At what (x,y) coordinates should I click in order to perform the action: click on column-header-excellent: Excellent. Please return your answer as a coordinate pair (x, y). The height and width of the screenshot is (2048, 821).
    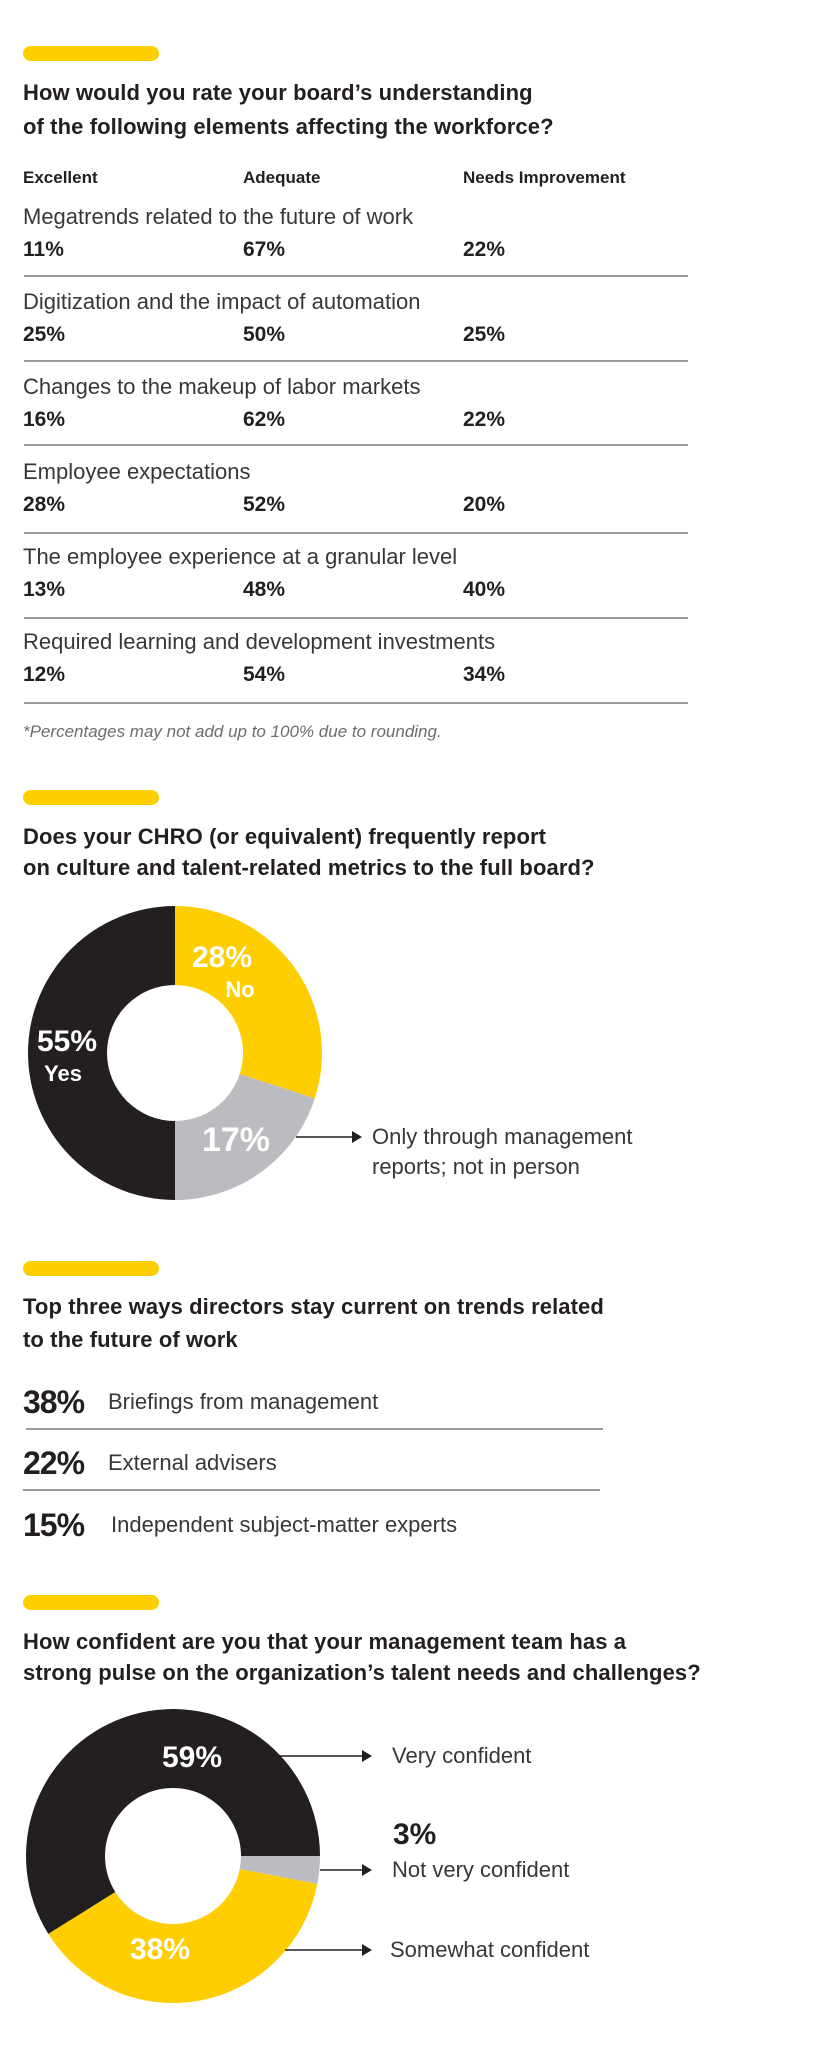
    Looking at the image, I should click on (60, 177).